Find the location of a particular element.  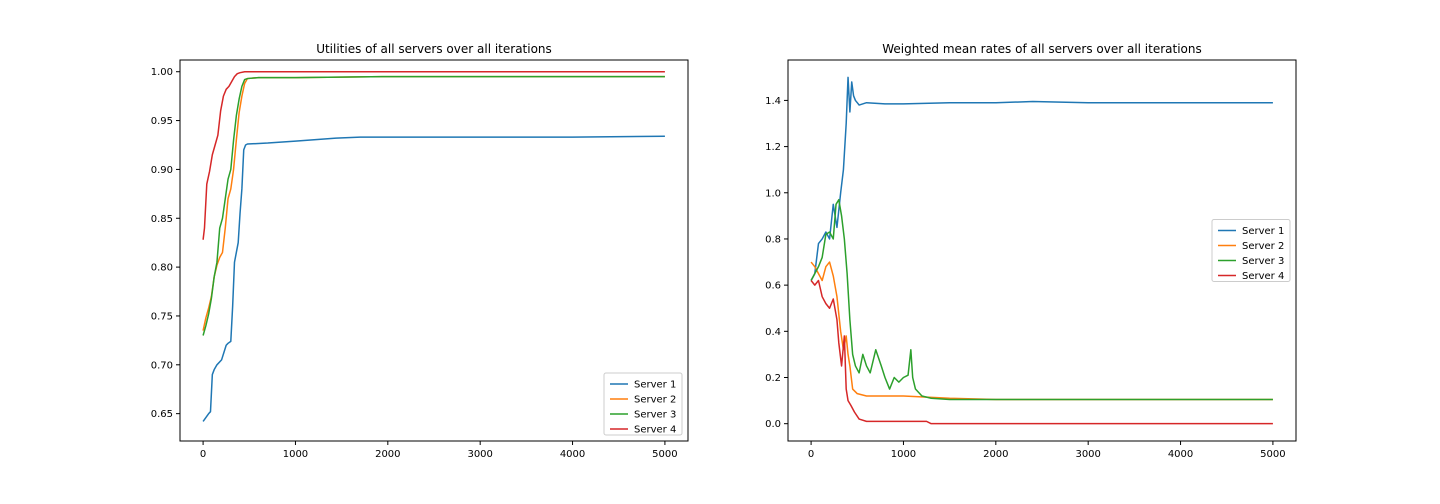

y-tick-label: 0.65 is located at coordinates (162, 414).